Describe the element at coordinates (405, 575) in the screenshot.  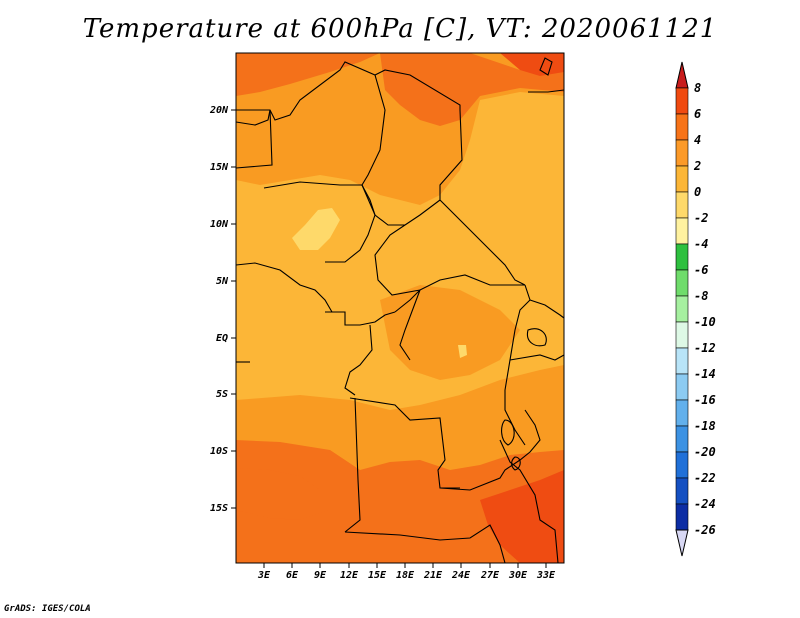
I see `lon-tick-label: 18E` at that location.